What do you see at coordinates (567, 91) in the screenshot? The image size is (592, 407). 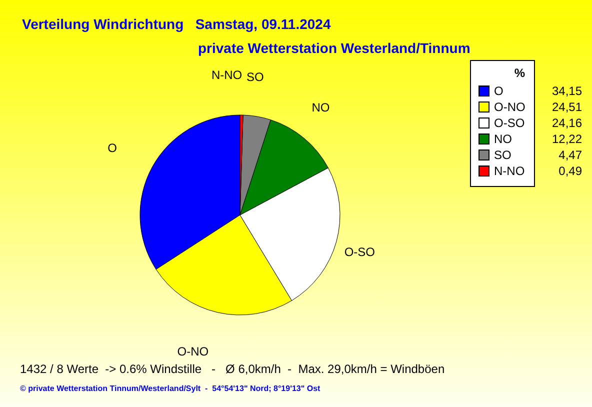 I see `data-label: 34,15` at bounding box center [567, 91].